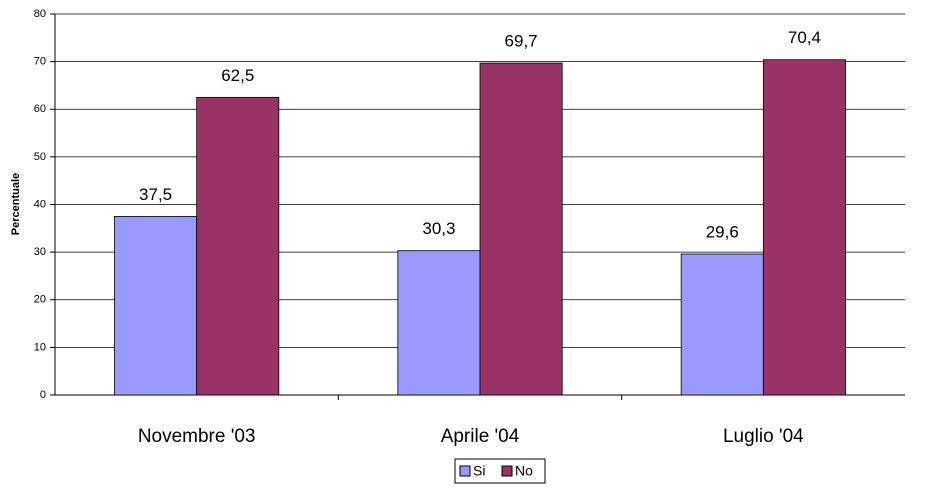 Image resolution: width=943 pixels, height=488 pixels. What do you see at coordinates (197, 436) in the screenshot?
I see `x-tick-label: Novembre '03` at bounding box center [197, 436].